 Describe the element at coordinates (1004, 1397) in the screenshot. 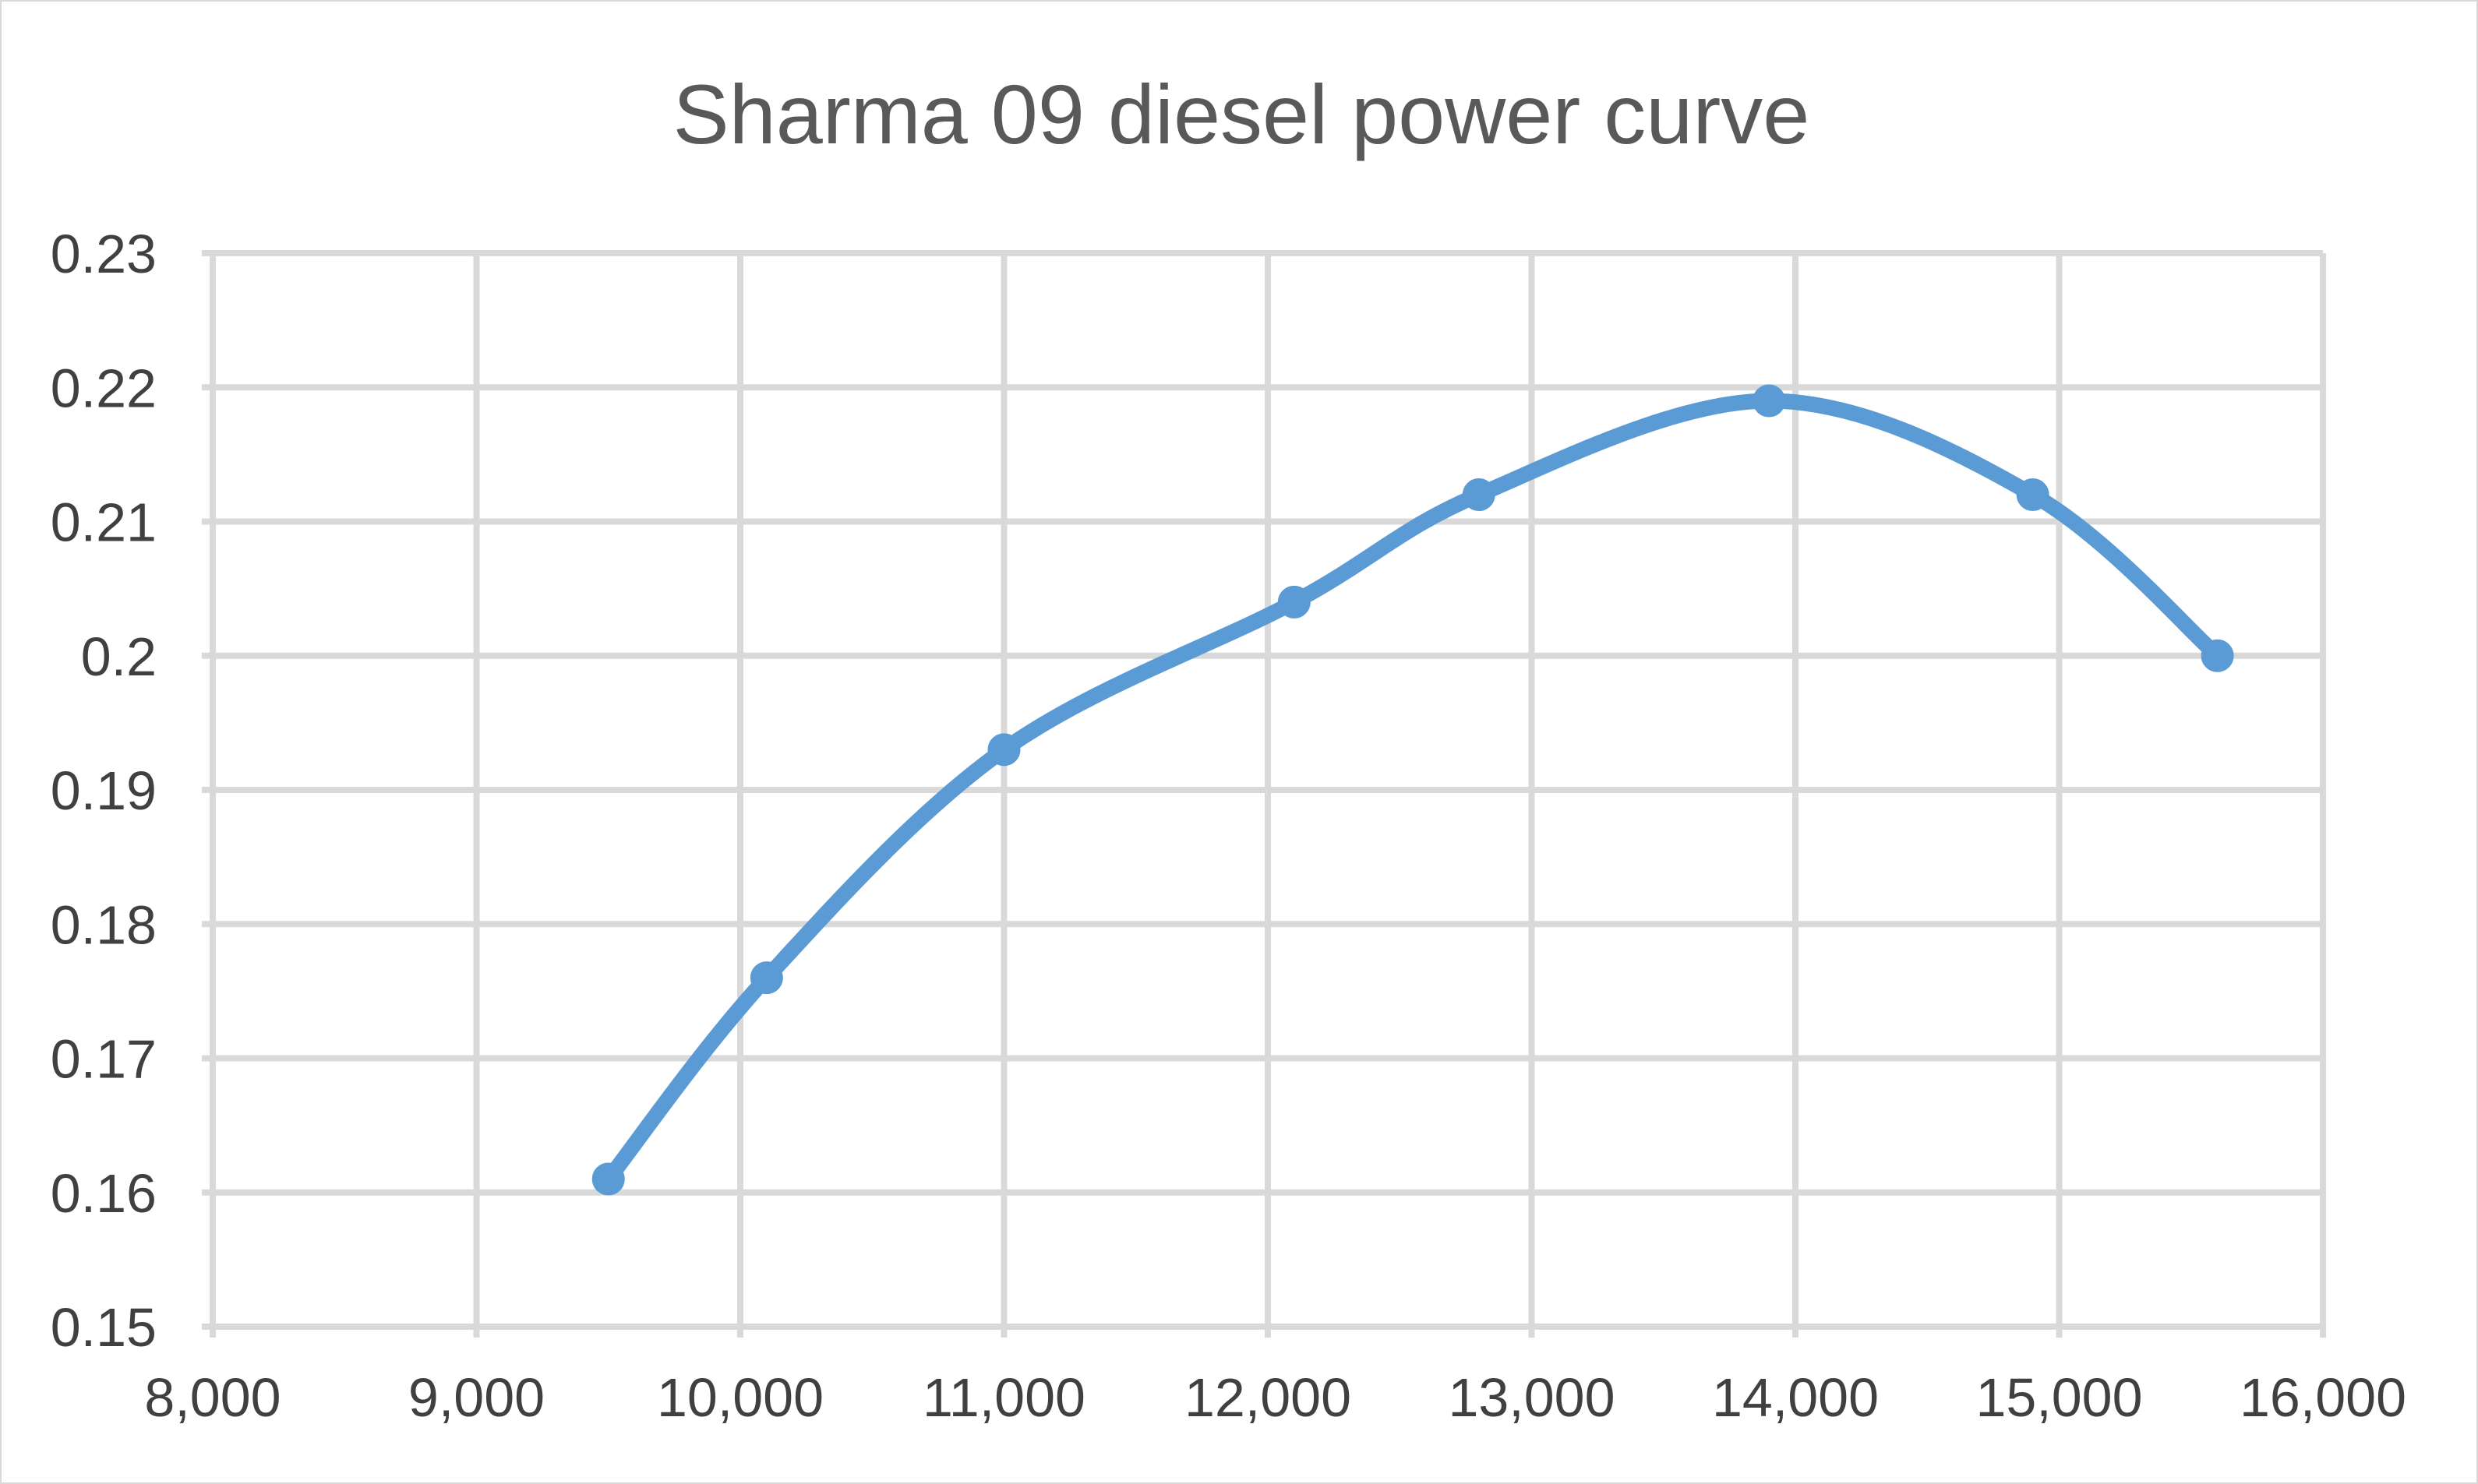

I see `x-tick-label: 11,000` at that location.